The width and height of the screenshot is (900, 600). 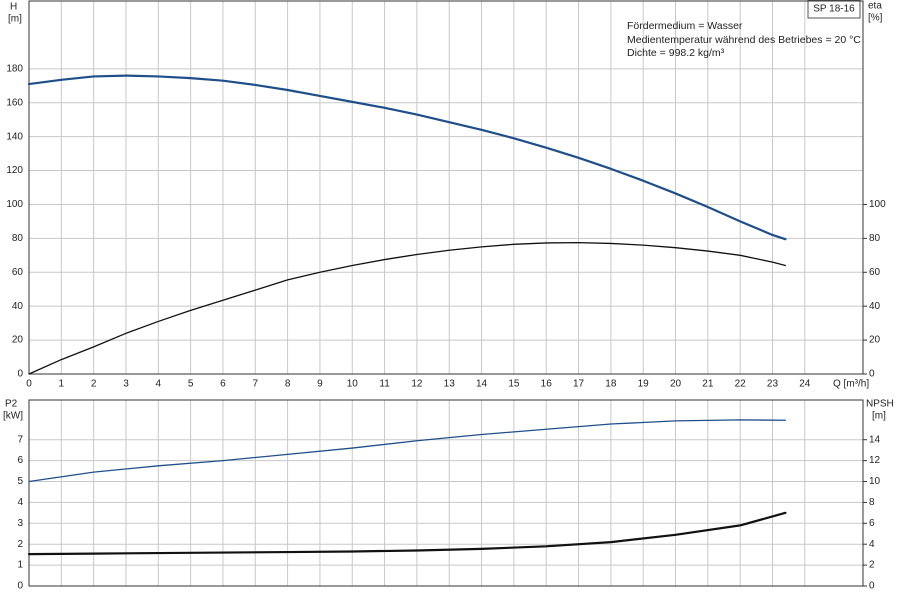 What do you see at coordinates (851, 384) in the screenshot?
I see `x-axis-title: Q [m³/h]` at bounding box center [851, 384].